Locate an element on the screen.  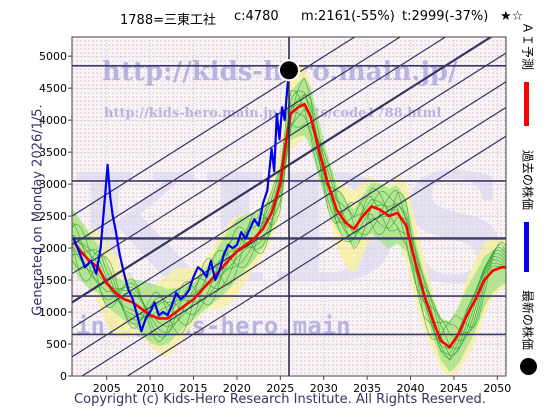
x-tick-label: 2045 is located at coordinates (454, 388).